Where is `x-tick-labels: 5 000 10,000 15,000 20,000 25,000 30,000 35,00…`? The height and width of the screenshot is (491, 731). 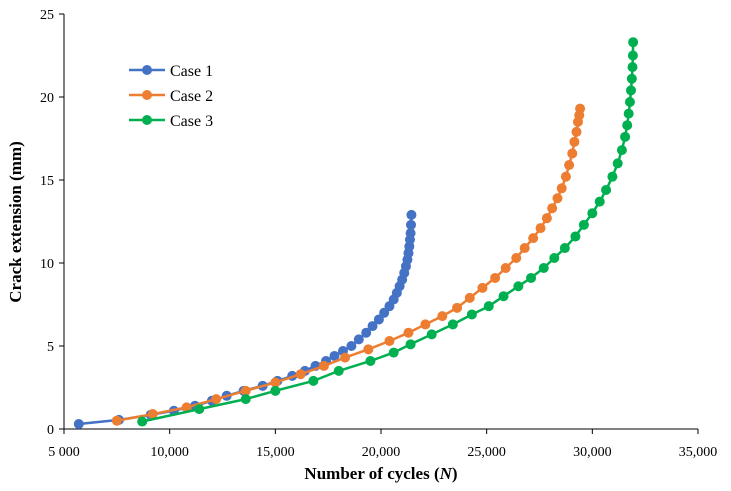 x-tick-labels: 5 000 10,000 15,000 20,000 25,000 30,000 35,00… is located at coordinates (382, 444).